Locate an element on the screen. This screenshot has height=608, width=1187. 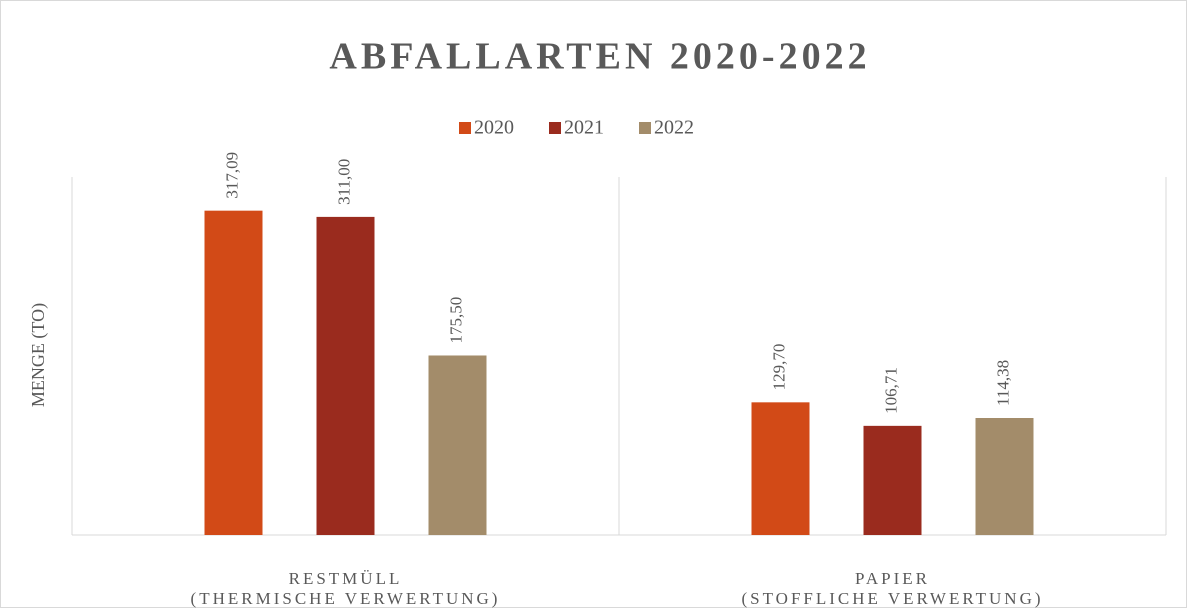
x-tick-label: (STOFFLICHE VERWERTUNG) is located at coordinates (892, 598).